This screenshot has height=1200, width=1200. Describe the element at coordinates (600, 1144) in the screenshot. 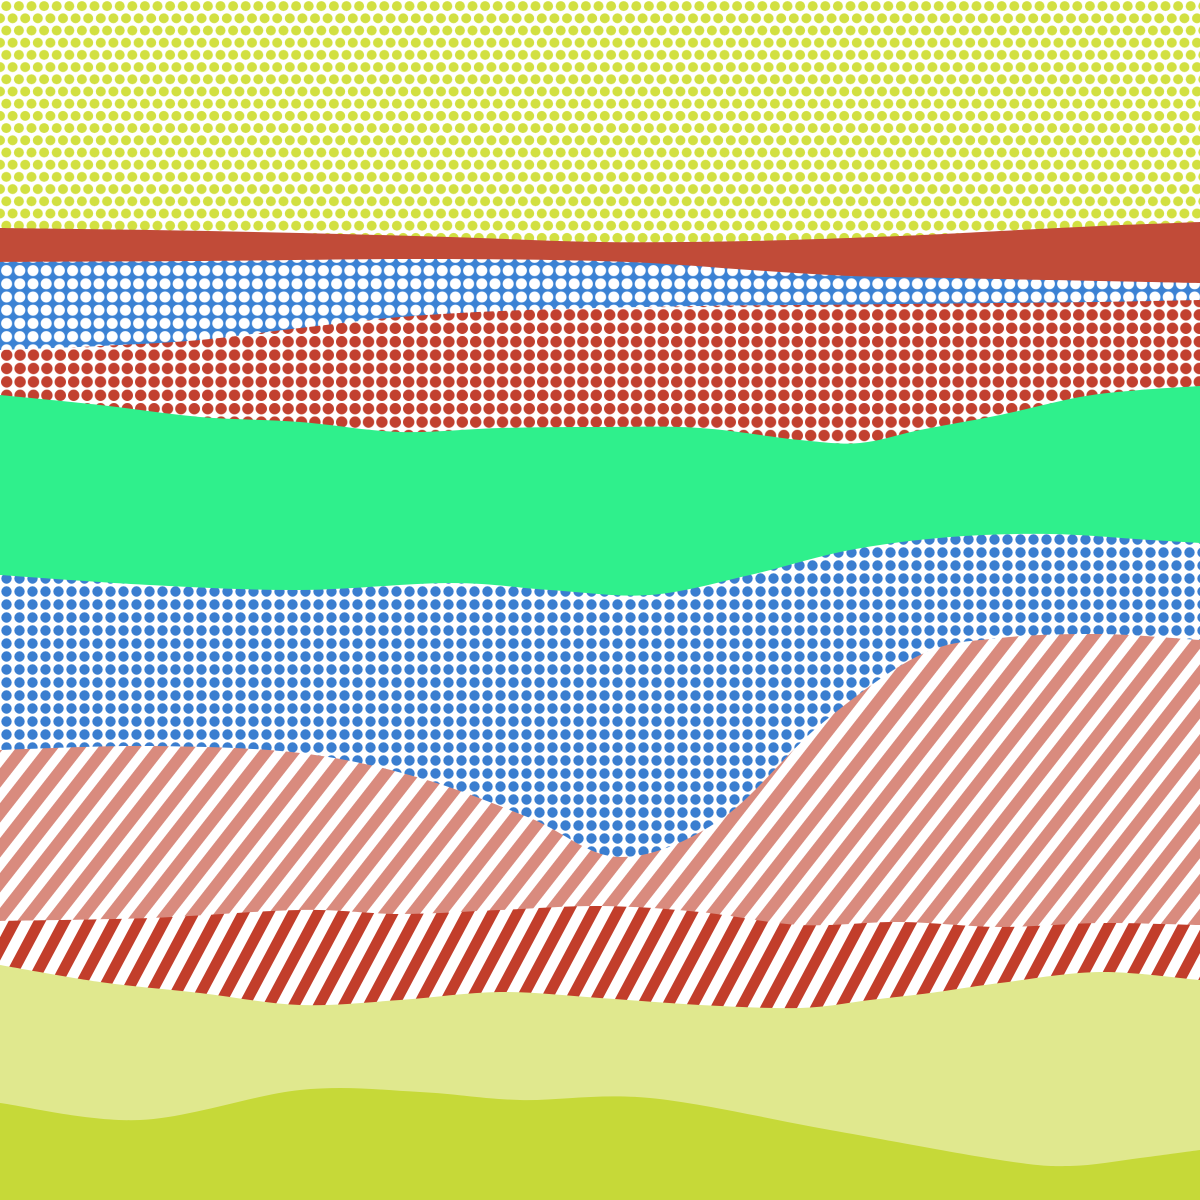

I see `foreground-green-field-layer` at that location.